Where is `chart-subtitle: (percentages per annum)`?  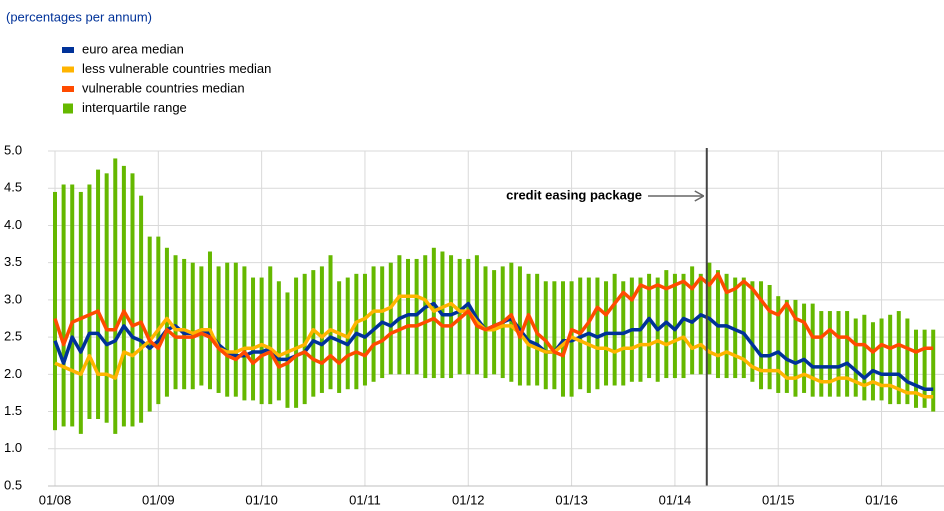
chart-subtitle: (percentages per annum) is located at coordinates (79, 16).